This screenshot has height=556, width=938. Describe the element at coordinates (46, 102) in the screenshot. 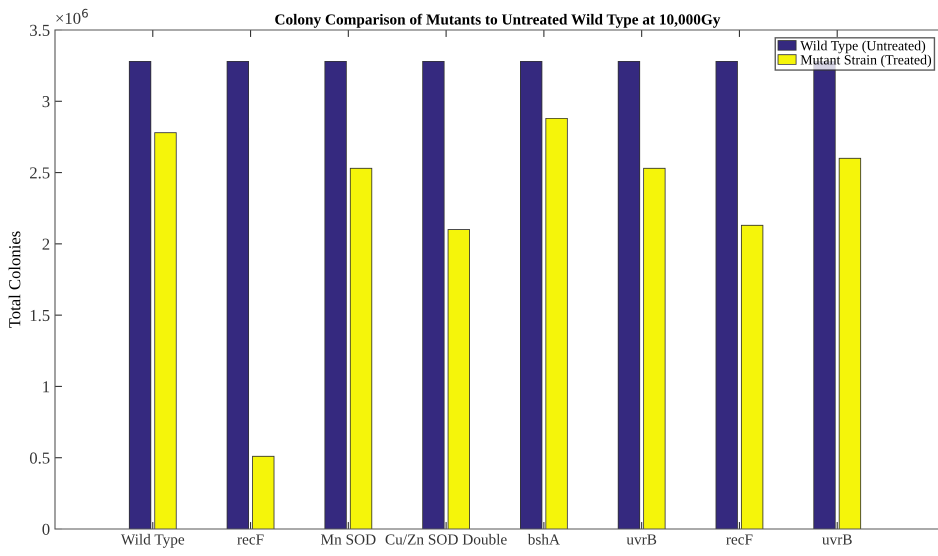

I see `y-tick-label: 3` at that location.